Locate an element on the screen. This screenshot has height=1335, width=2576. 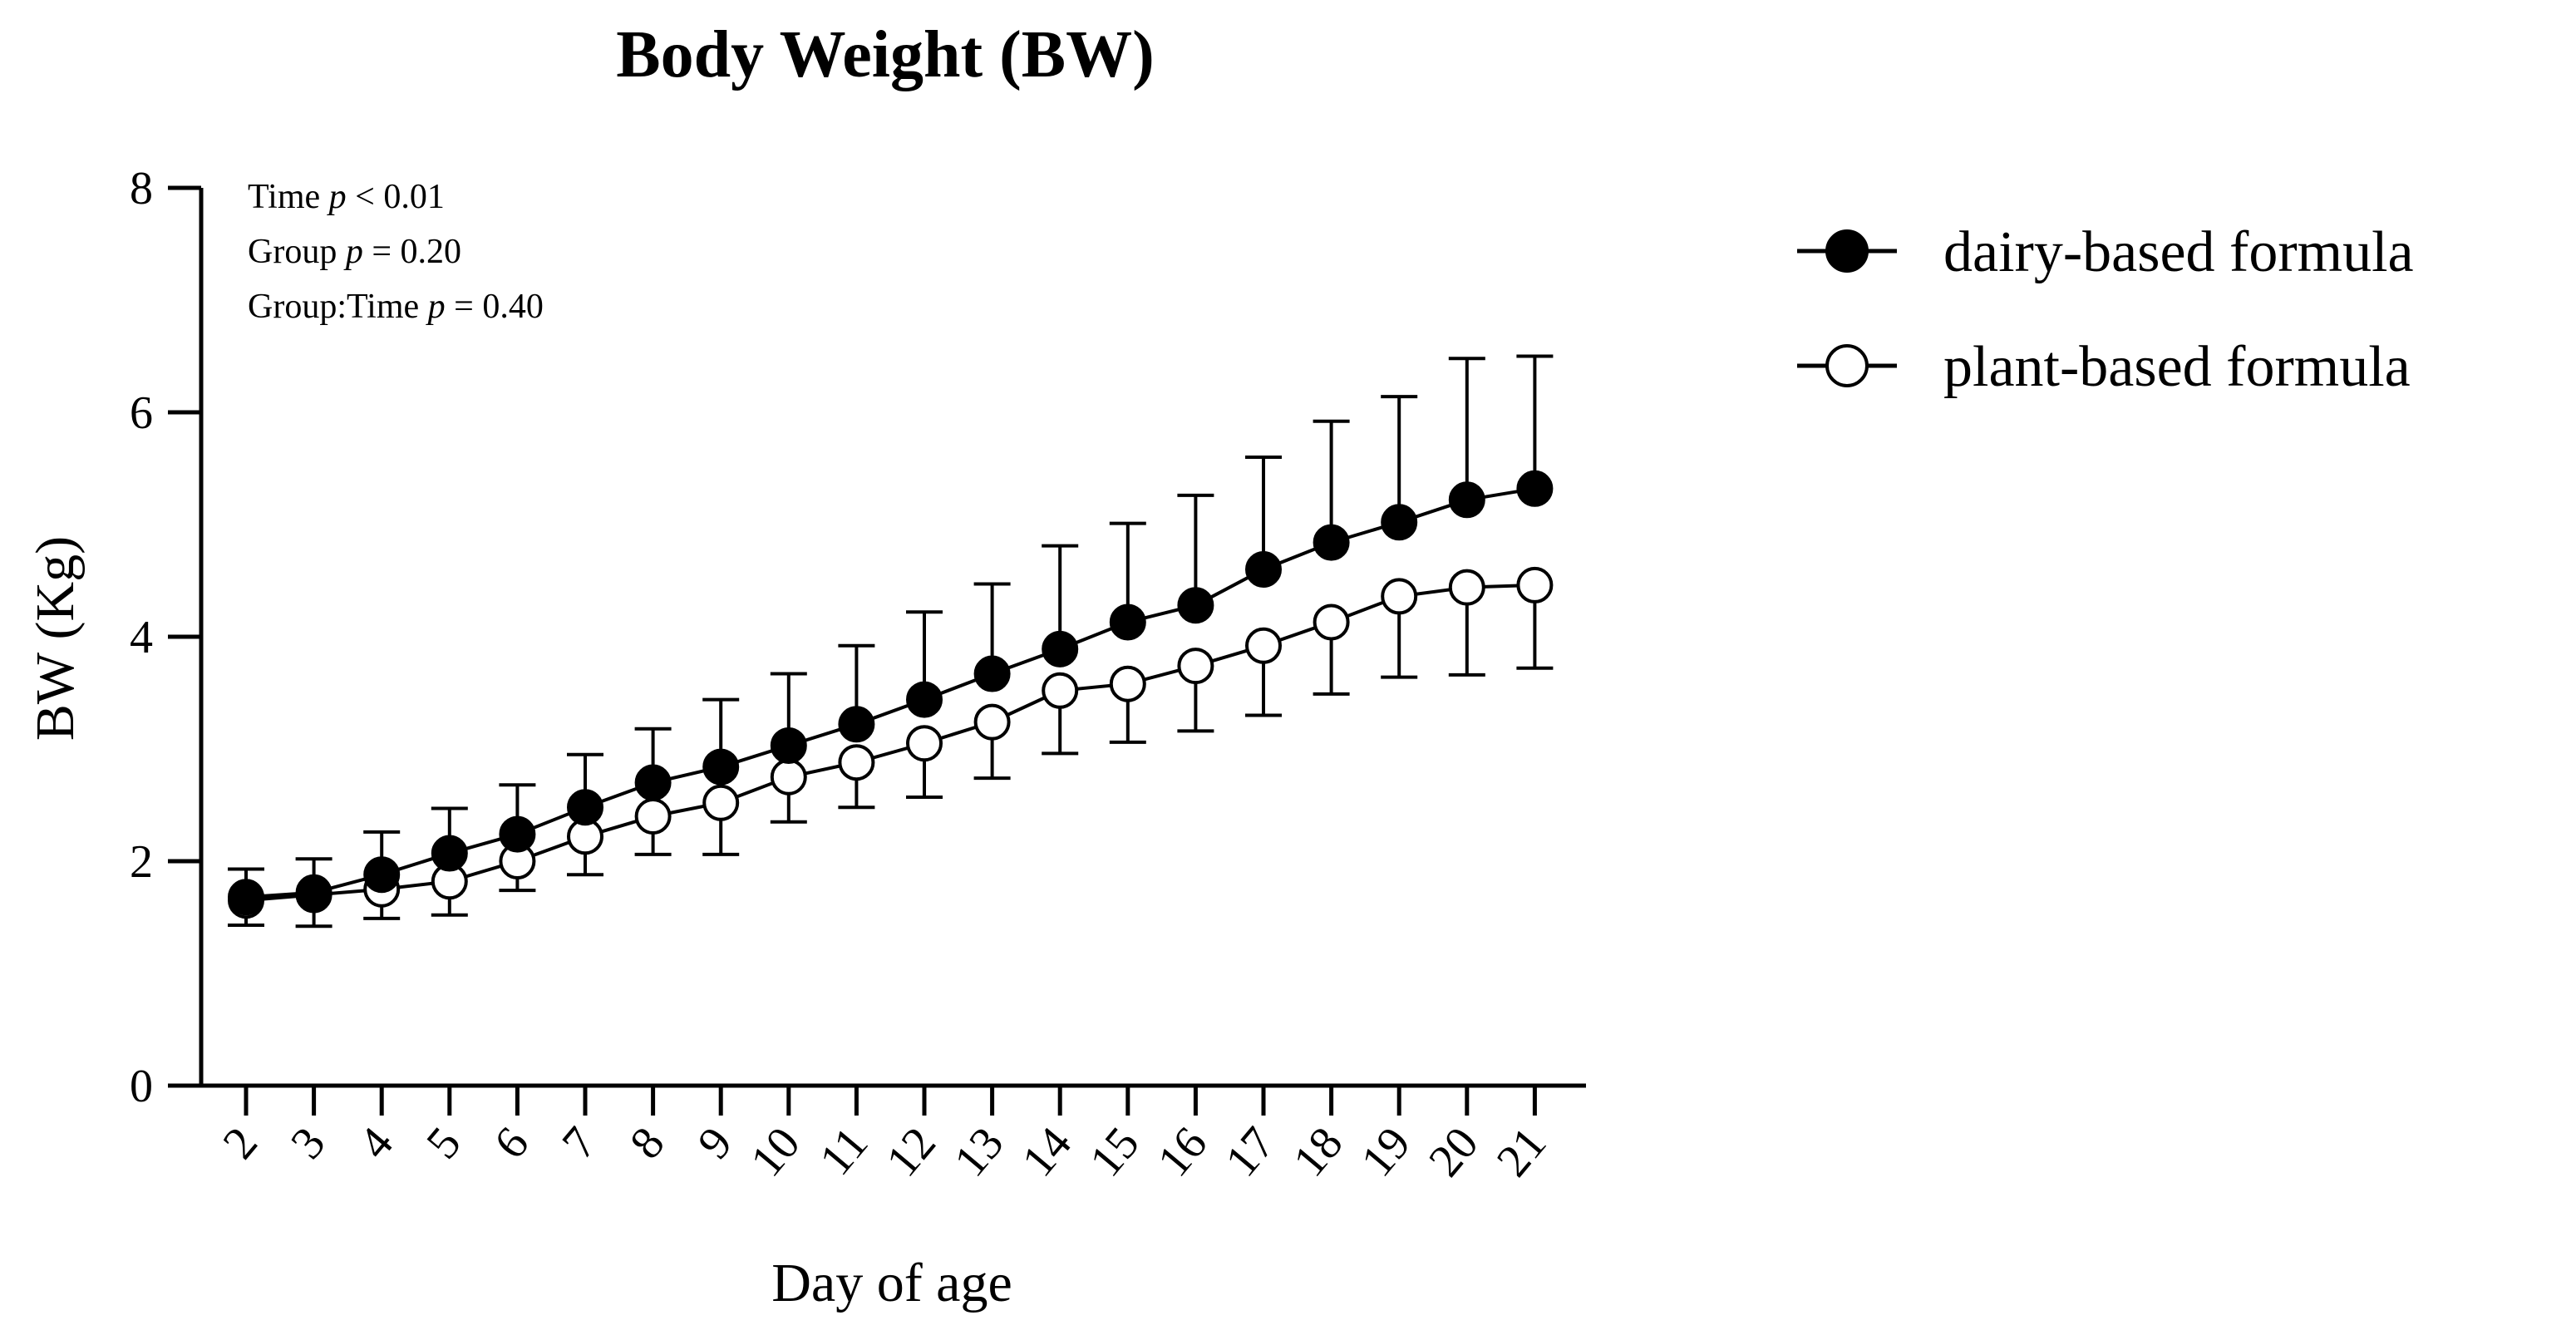
legend-label: plant-based formula is located at coordinates (2177, 367).